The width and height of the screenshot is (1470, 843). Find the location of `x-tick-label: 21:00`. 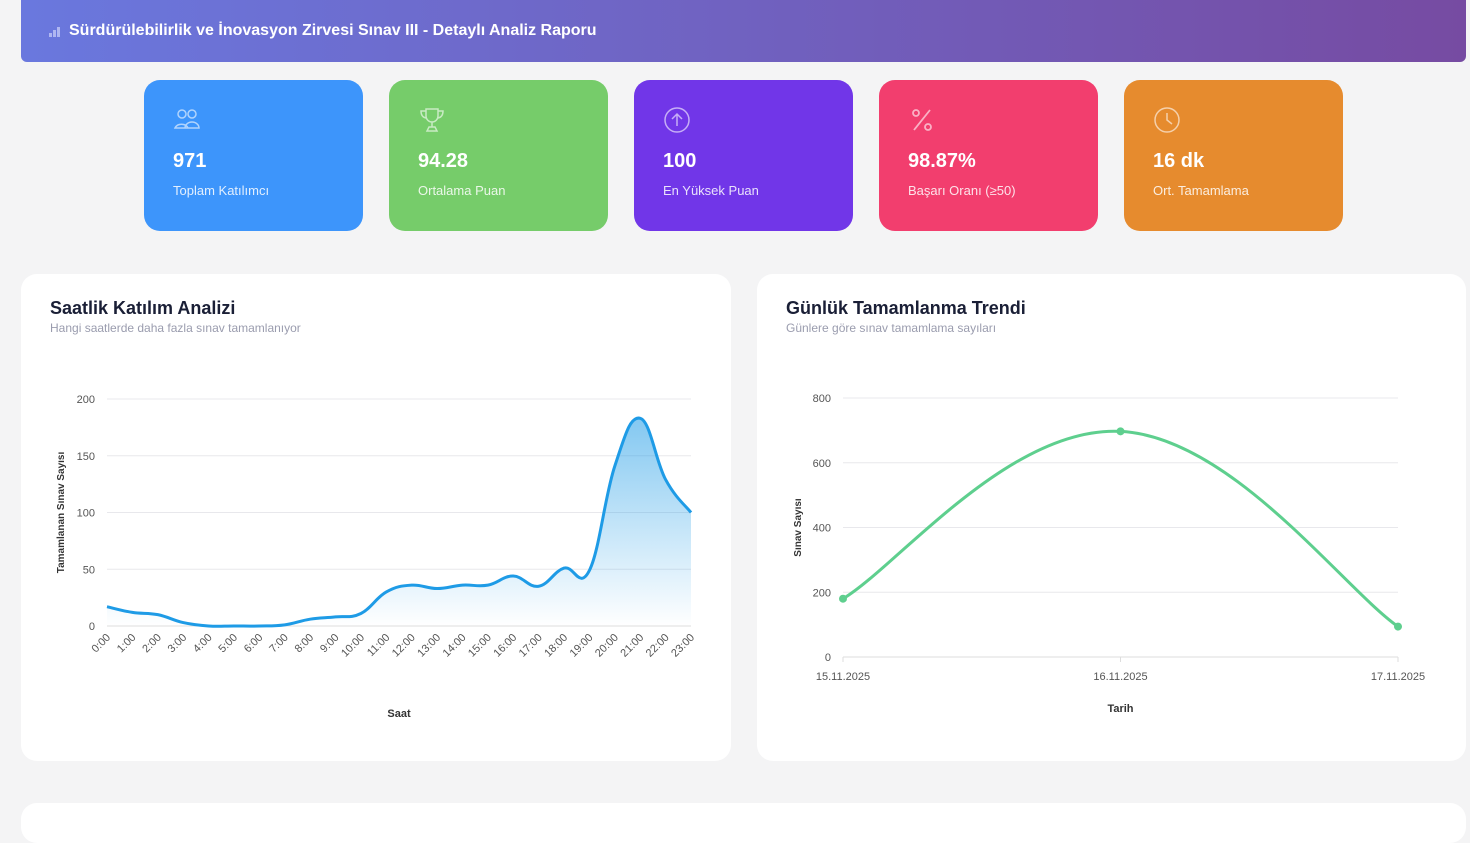

x-tick-label: 21:00 is located at coordinates (632, 646).